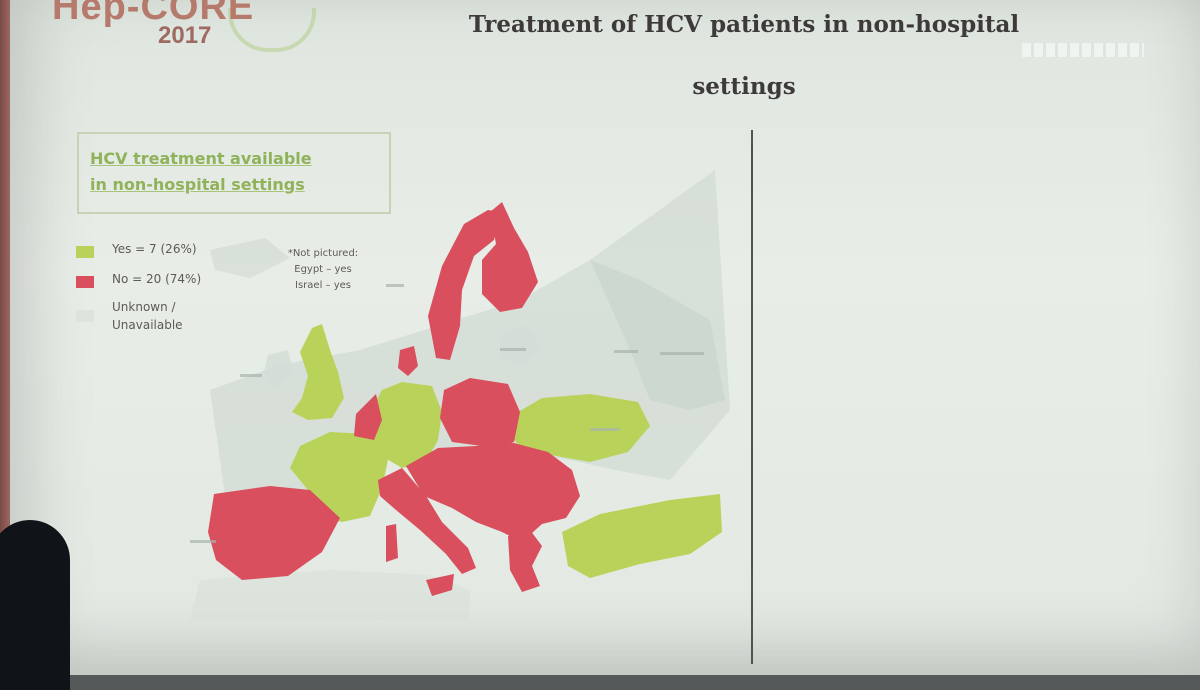  I want to click on map-baltics-no, so click(520, 345).